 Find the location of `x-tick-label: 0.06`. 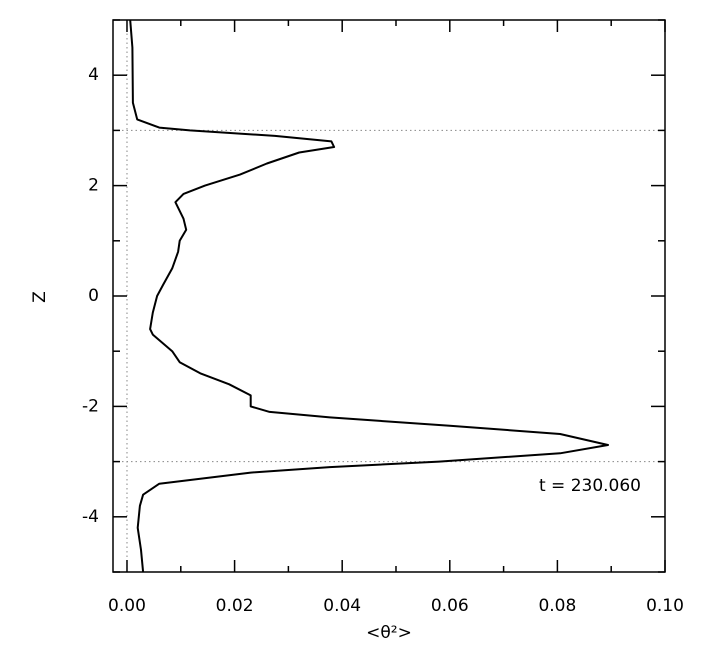

x-tick-label: 0.06 is located at coordinates (450, 606).